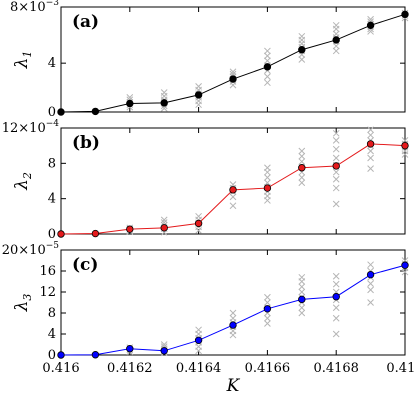 Image resolution: width=416 pixels, height=409 pixels. I want to click on x-tick-label: 0.4166, so click(268, 368).